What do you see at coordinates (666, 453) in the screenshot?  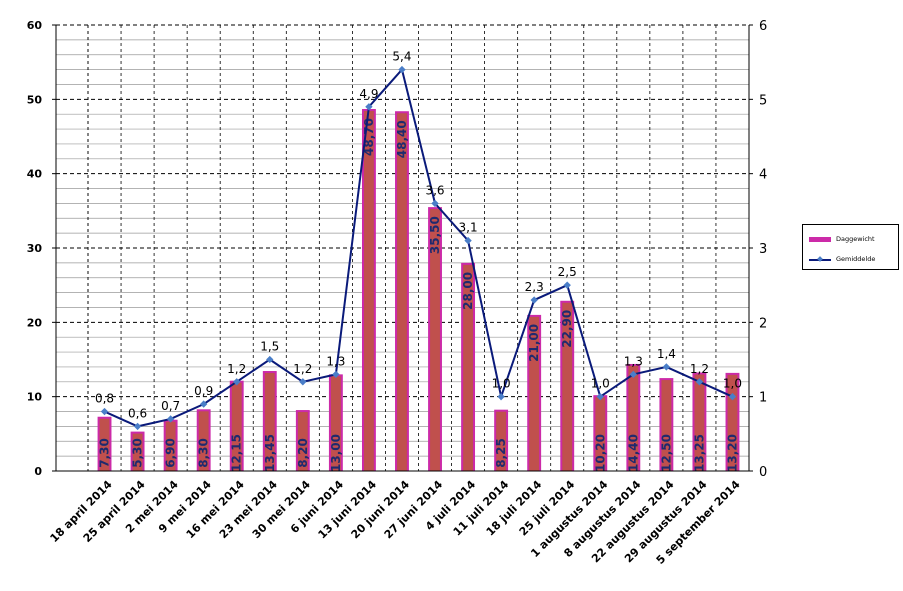 I see `bar-label: 12,50` at bounding box center [666, 453].